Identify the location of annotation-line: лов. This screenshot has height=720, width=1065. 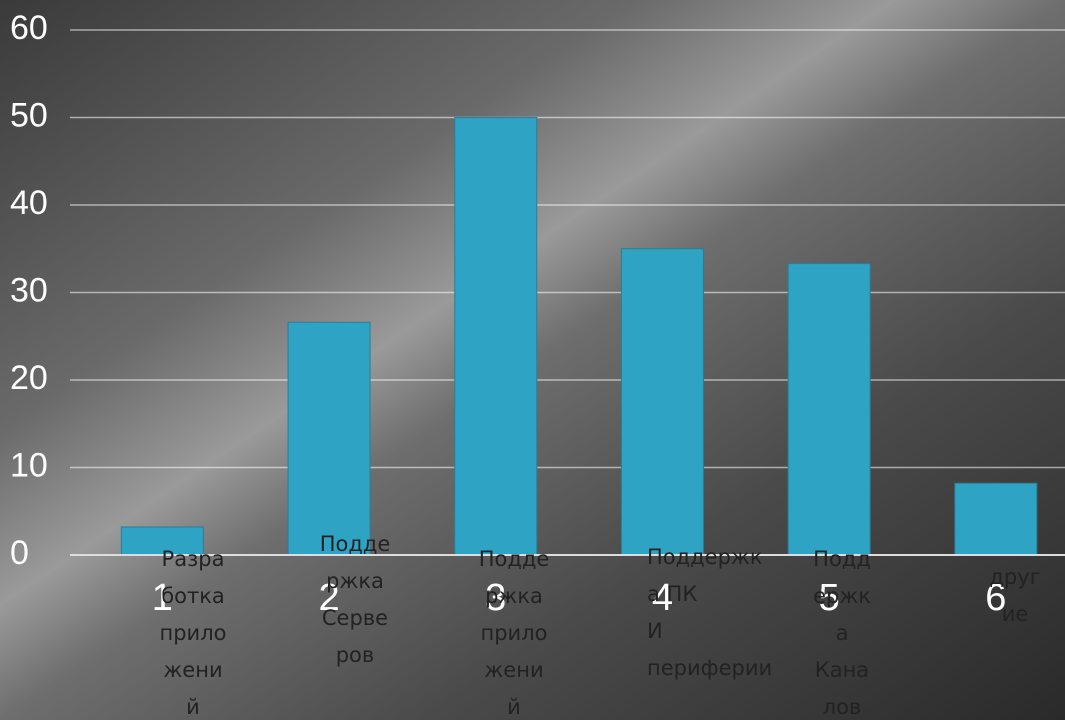
(842, 707).